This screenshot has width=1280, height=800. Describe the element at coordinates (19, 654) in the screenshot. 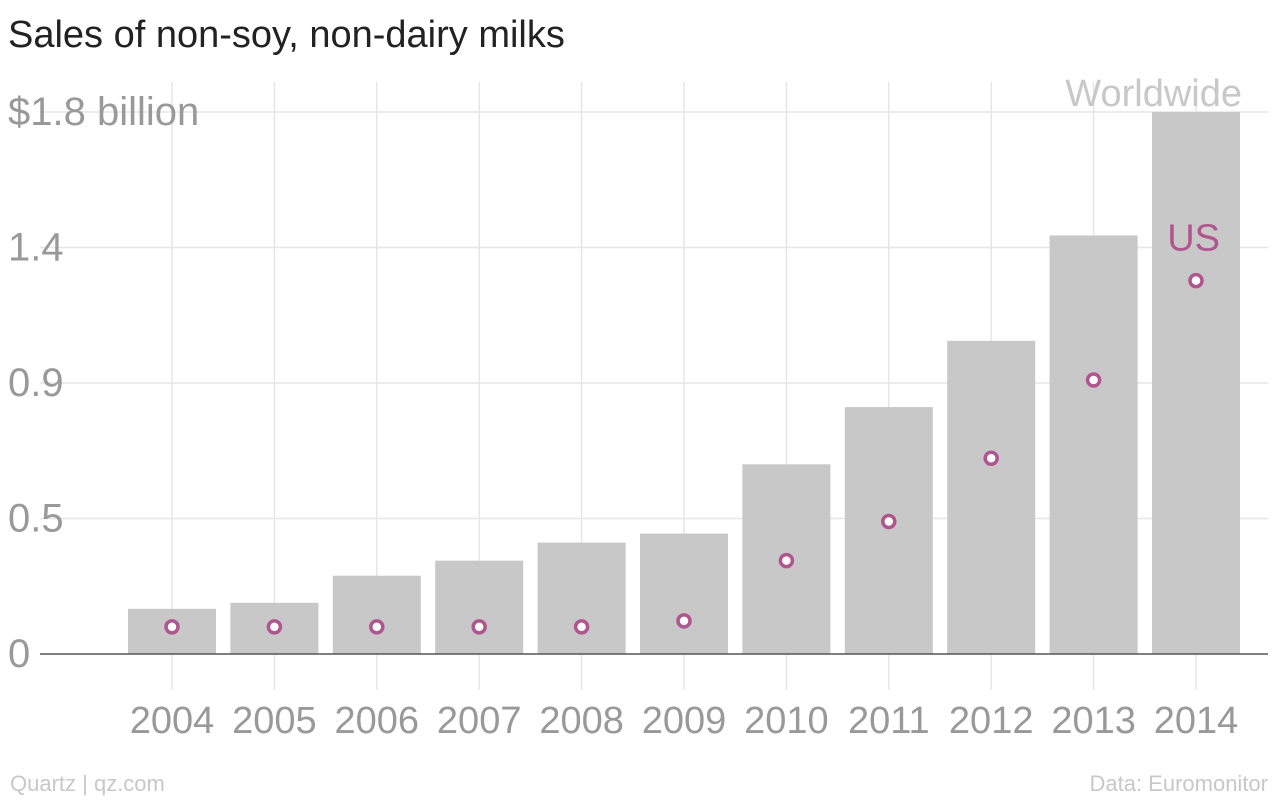

I see `y-tick-label-0: 0` at that location.